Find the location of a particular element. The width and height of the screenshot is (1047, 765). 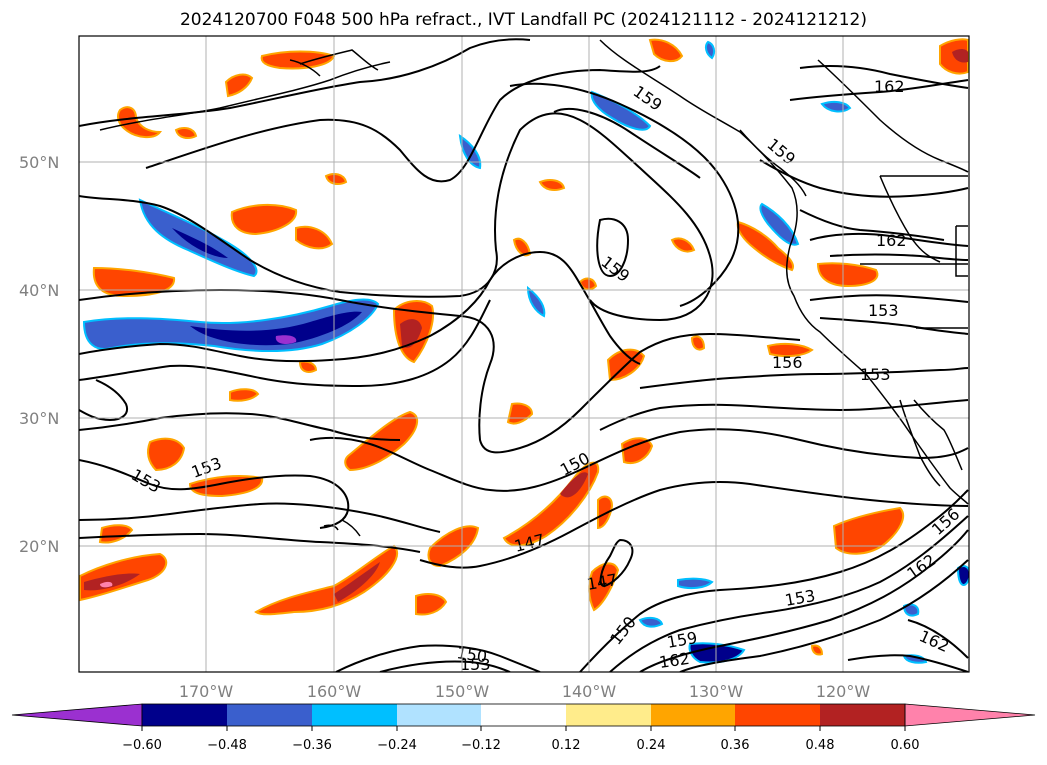

colorbar-tick-label: 0.60 is located at coordinates (905, 745).